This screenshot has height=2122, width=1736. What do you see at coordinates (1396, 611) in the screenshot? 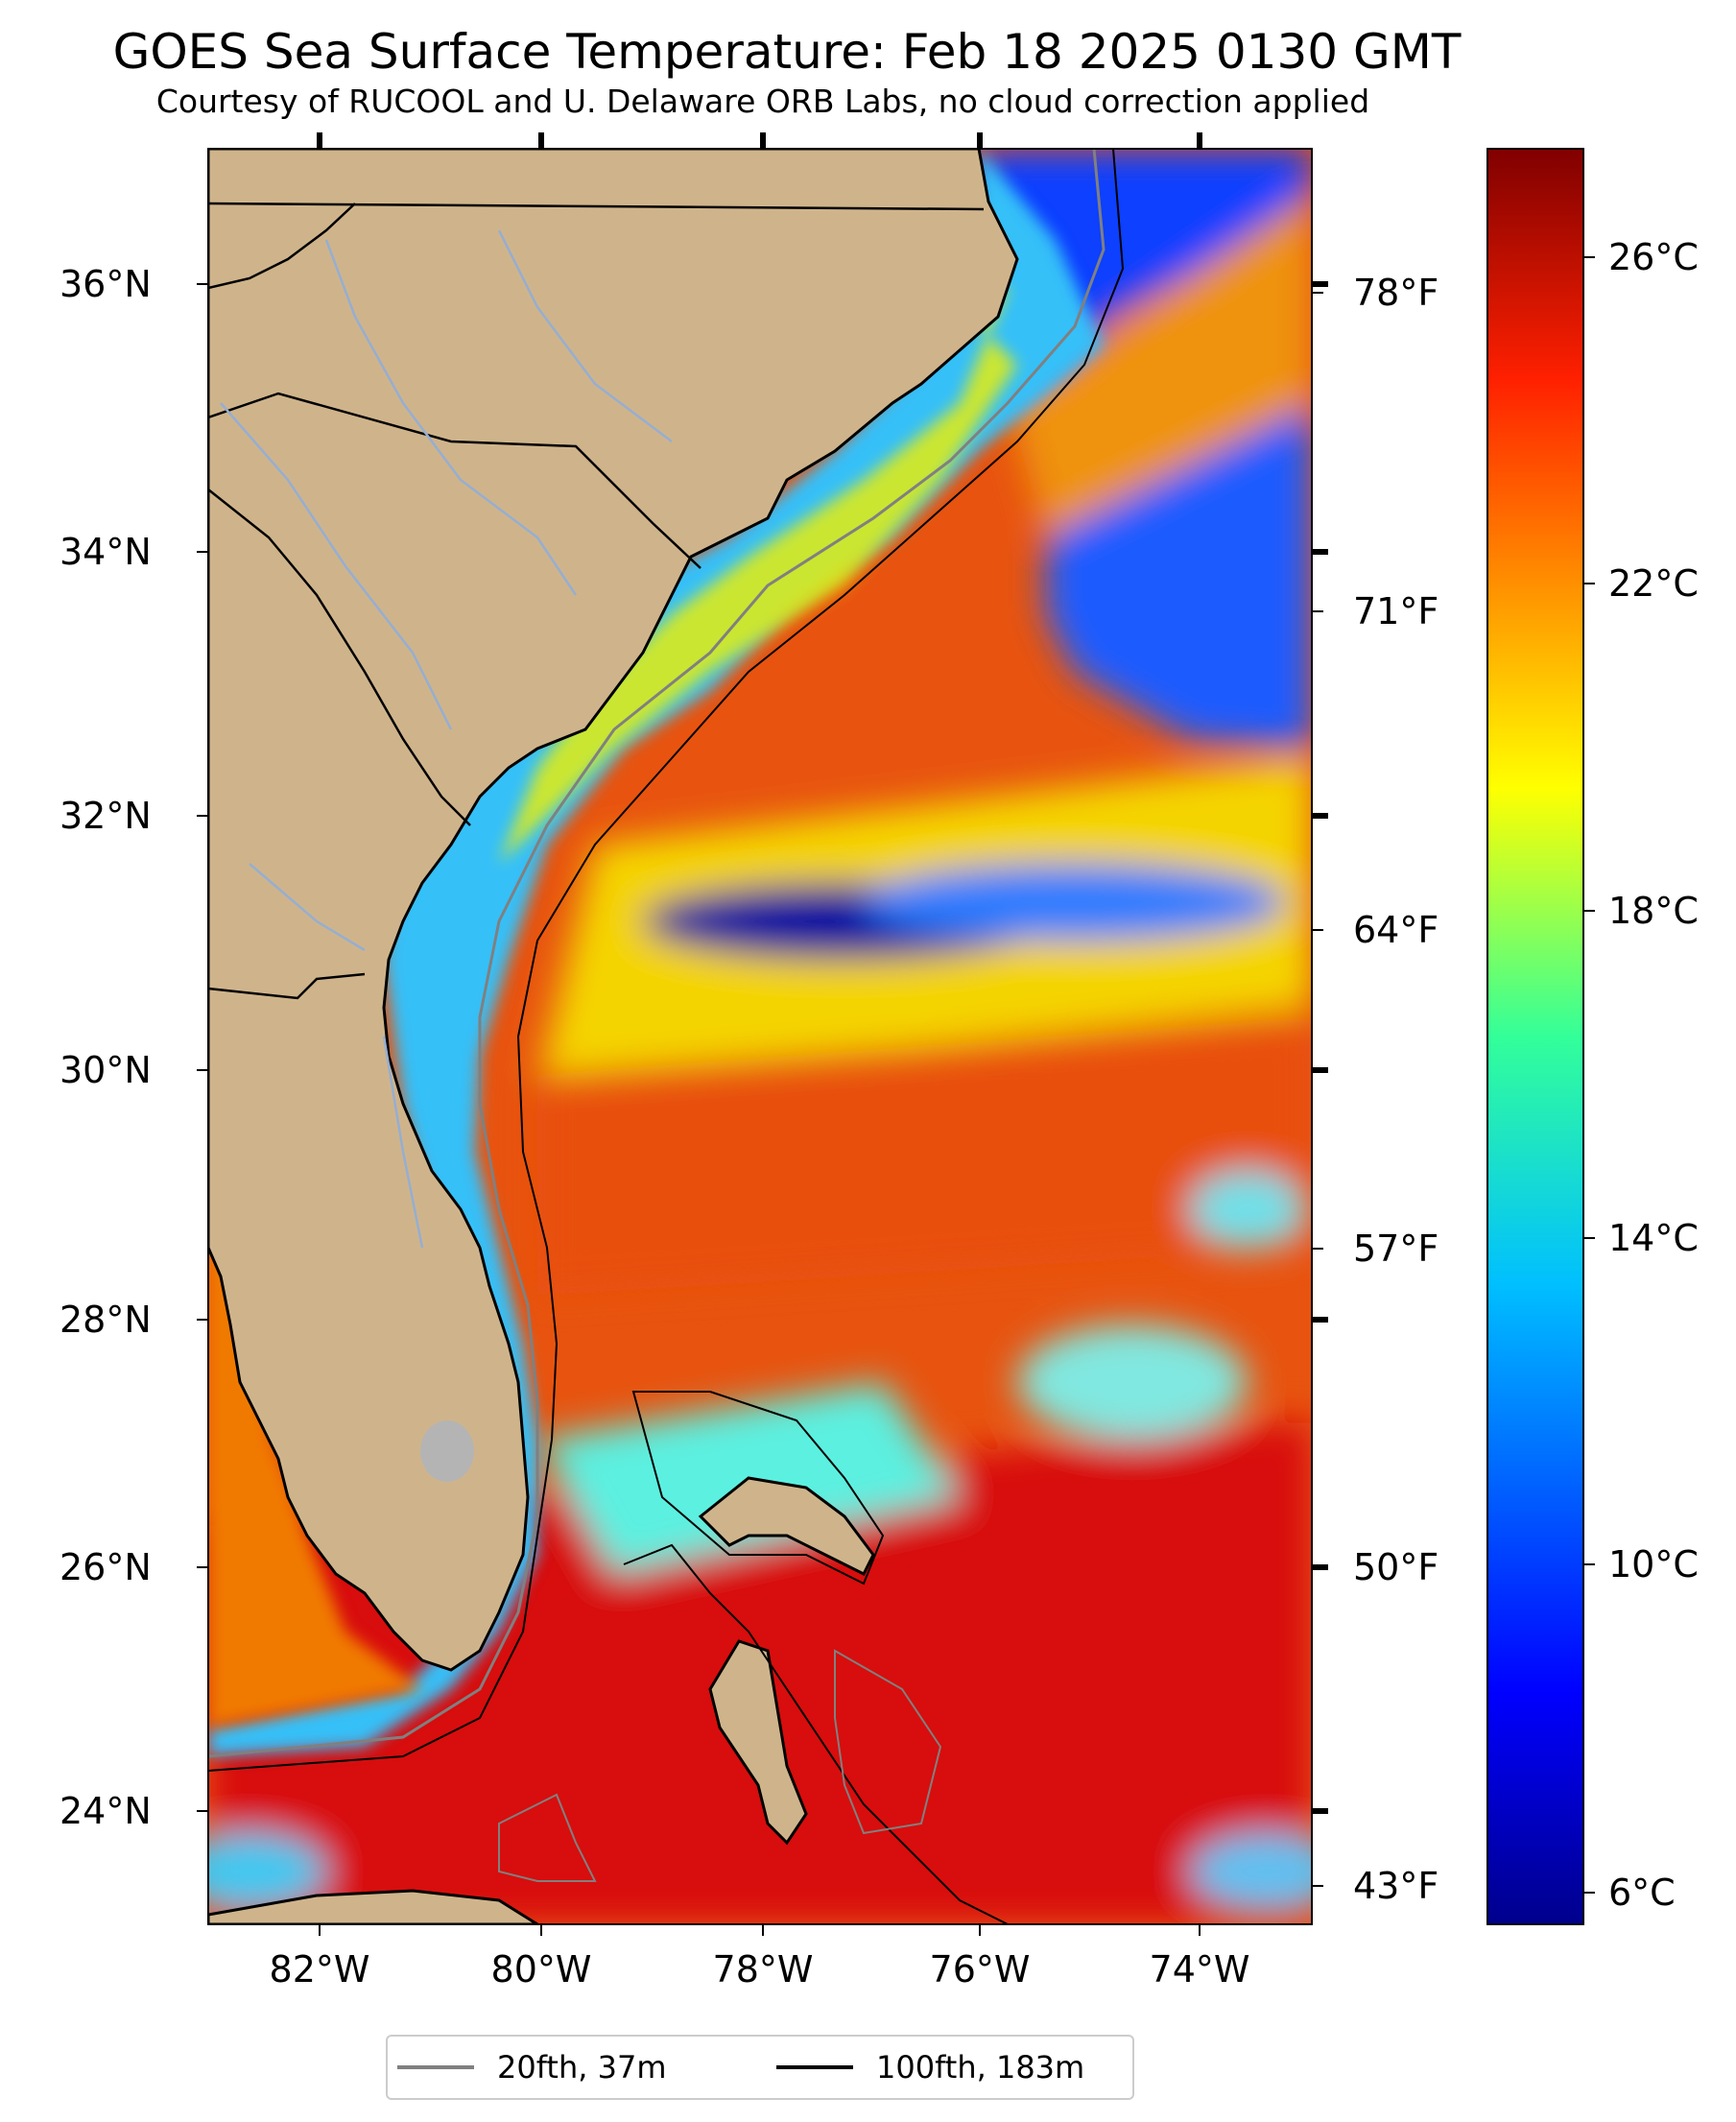
I see `f-label-71: 71°F` at bounding box center [1396, 611].